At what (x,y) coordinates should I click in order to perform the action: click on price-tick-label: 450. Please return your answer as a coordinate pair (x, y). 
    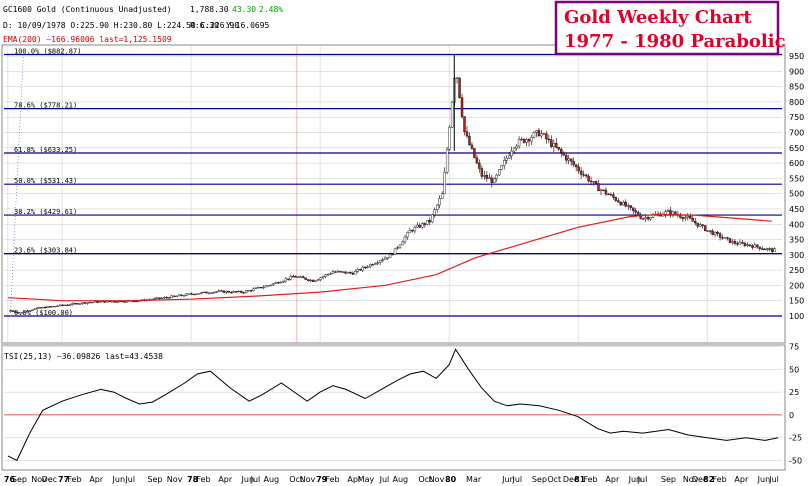
    Looking at the image, I should click on (796, 209).